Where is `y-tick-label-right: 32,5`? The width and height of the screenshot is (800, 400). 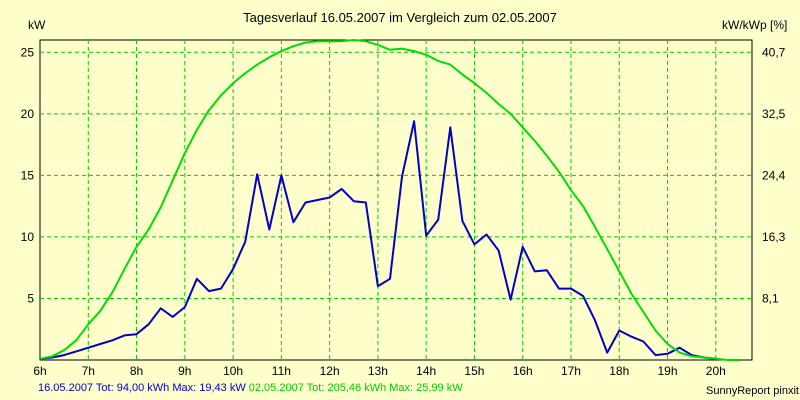 y-tick-label-right: 32,5 is located at coordinates (774, 114).